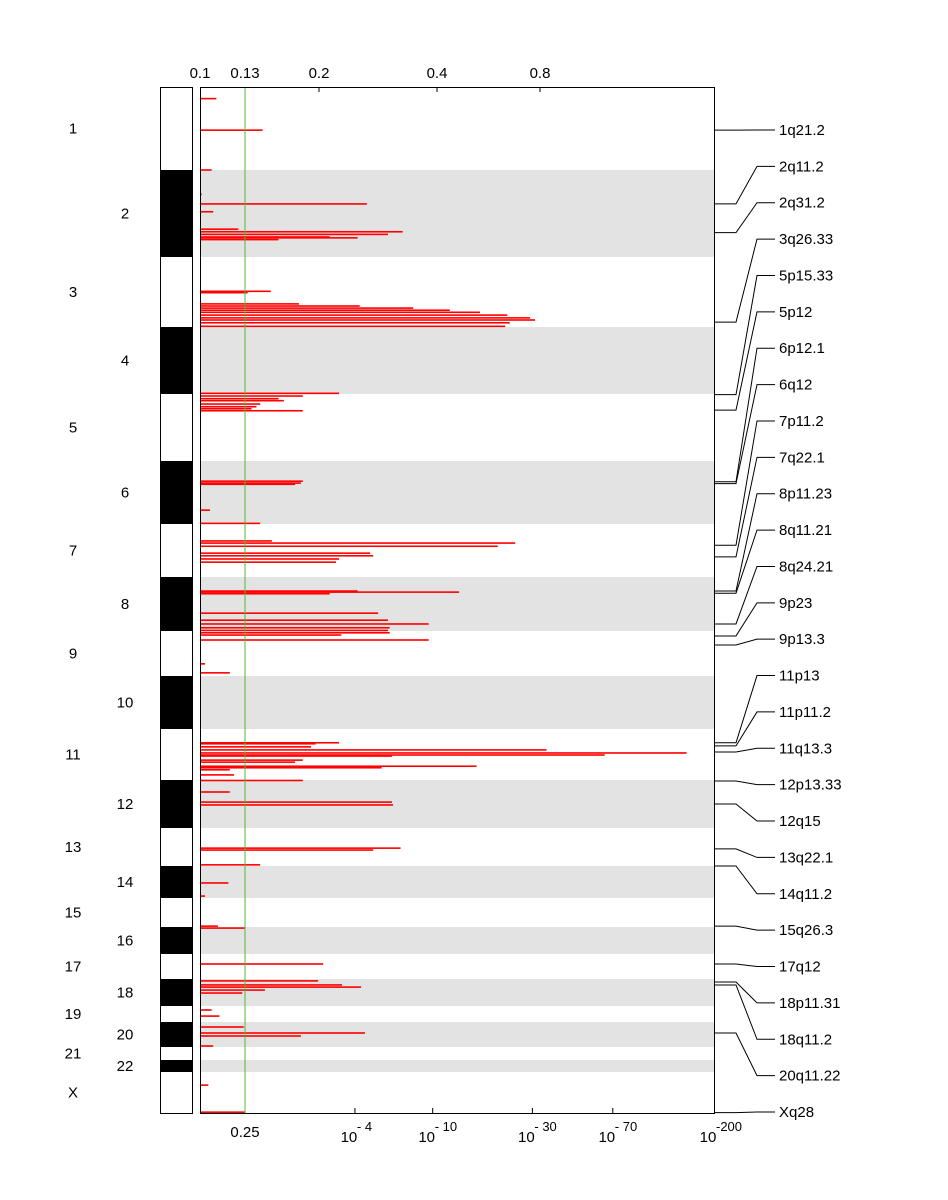  Describe the element at coordinates (805, 894) in the screenshot. I see `peak-label: 14q11.2` at that location.